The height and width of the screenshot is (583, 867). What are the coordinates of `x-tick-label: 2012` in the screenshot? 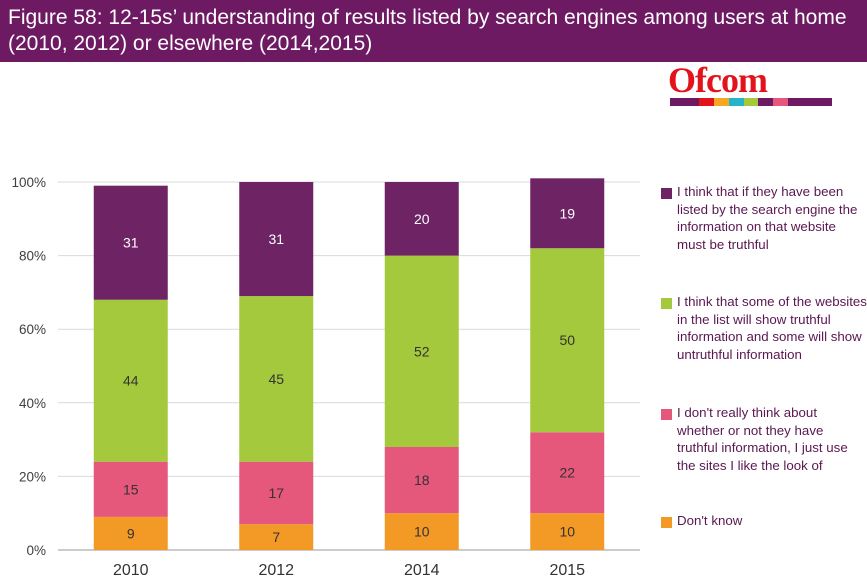 It's located at (276, 570).